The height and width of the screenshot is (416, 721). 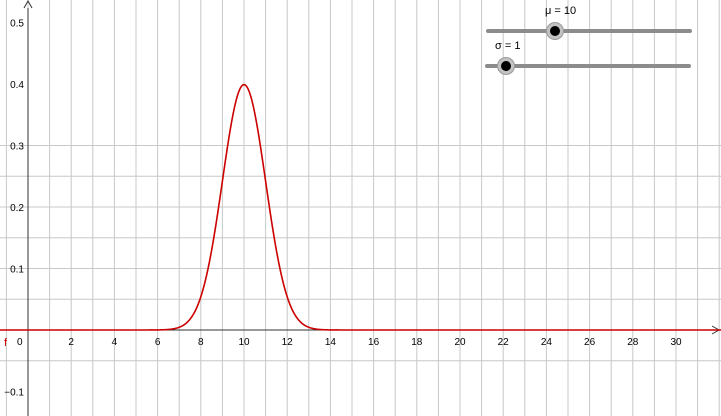 What do you see at coordinates (331, 342) in the screenshot?
I see `x-tick-label: 14` at bounding box center [331, 342].